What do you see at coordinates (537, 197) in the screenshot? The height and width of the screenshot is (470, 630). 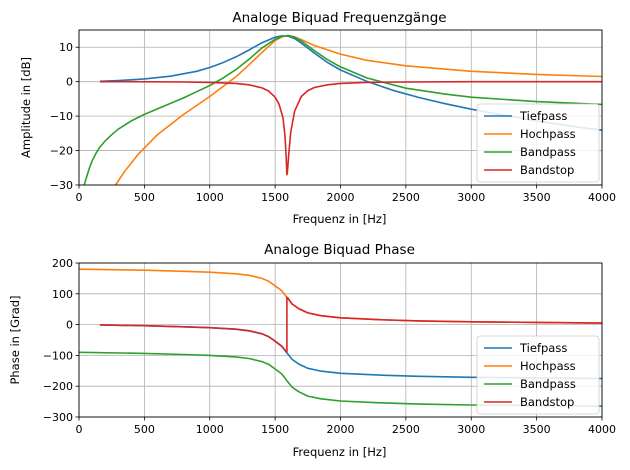 I see `amplitude-x-tick-label: 3500` at bounding box center [537, 197].